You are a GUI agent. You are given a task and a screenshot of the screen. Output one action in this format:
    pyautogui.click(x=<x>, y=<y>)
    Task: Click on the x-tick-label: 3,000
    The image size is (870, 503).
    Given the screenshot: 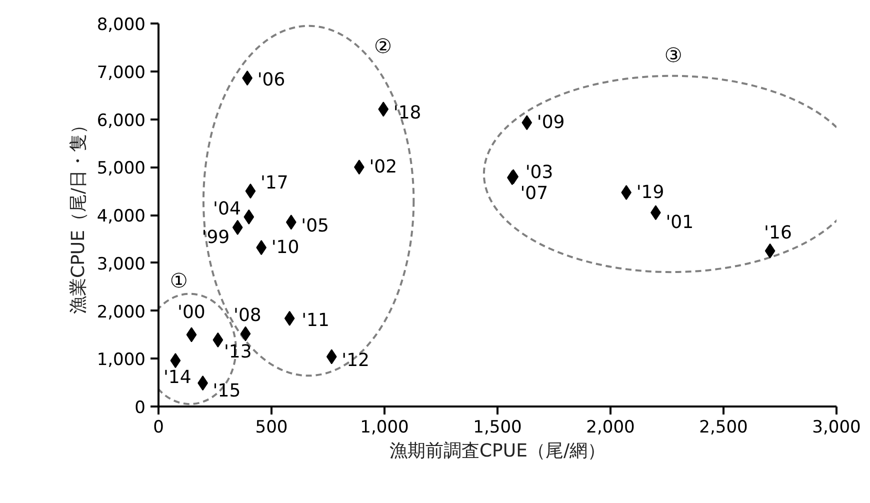 What is the action you would take?
    pyautogui.click(x=836, y=428)
    